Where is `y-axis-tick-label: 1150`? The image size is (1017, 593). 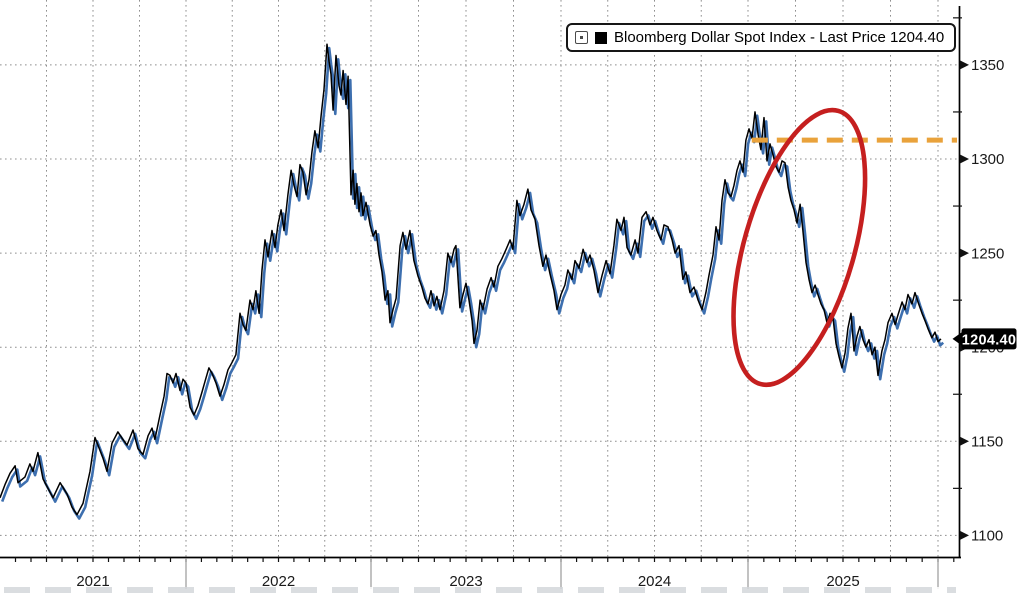
y-axis-tick-label: 1150 is located at coordinates (987, 442).